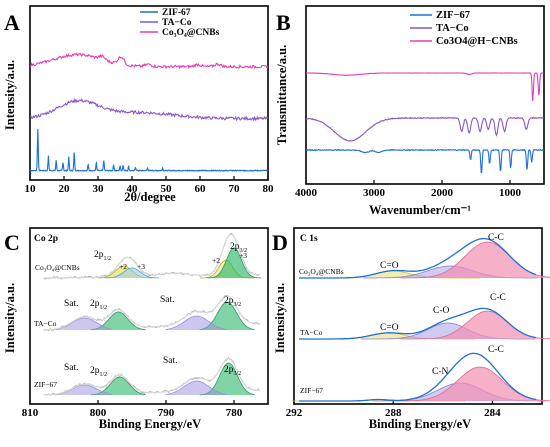  Describe the element at coordinates (133, 189) in the screenshot. I see `xrd-tick-label: 40` at that location.